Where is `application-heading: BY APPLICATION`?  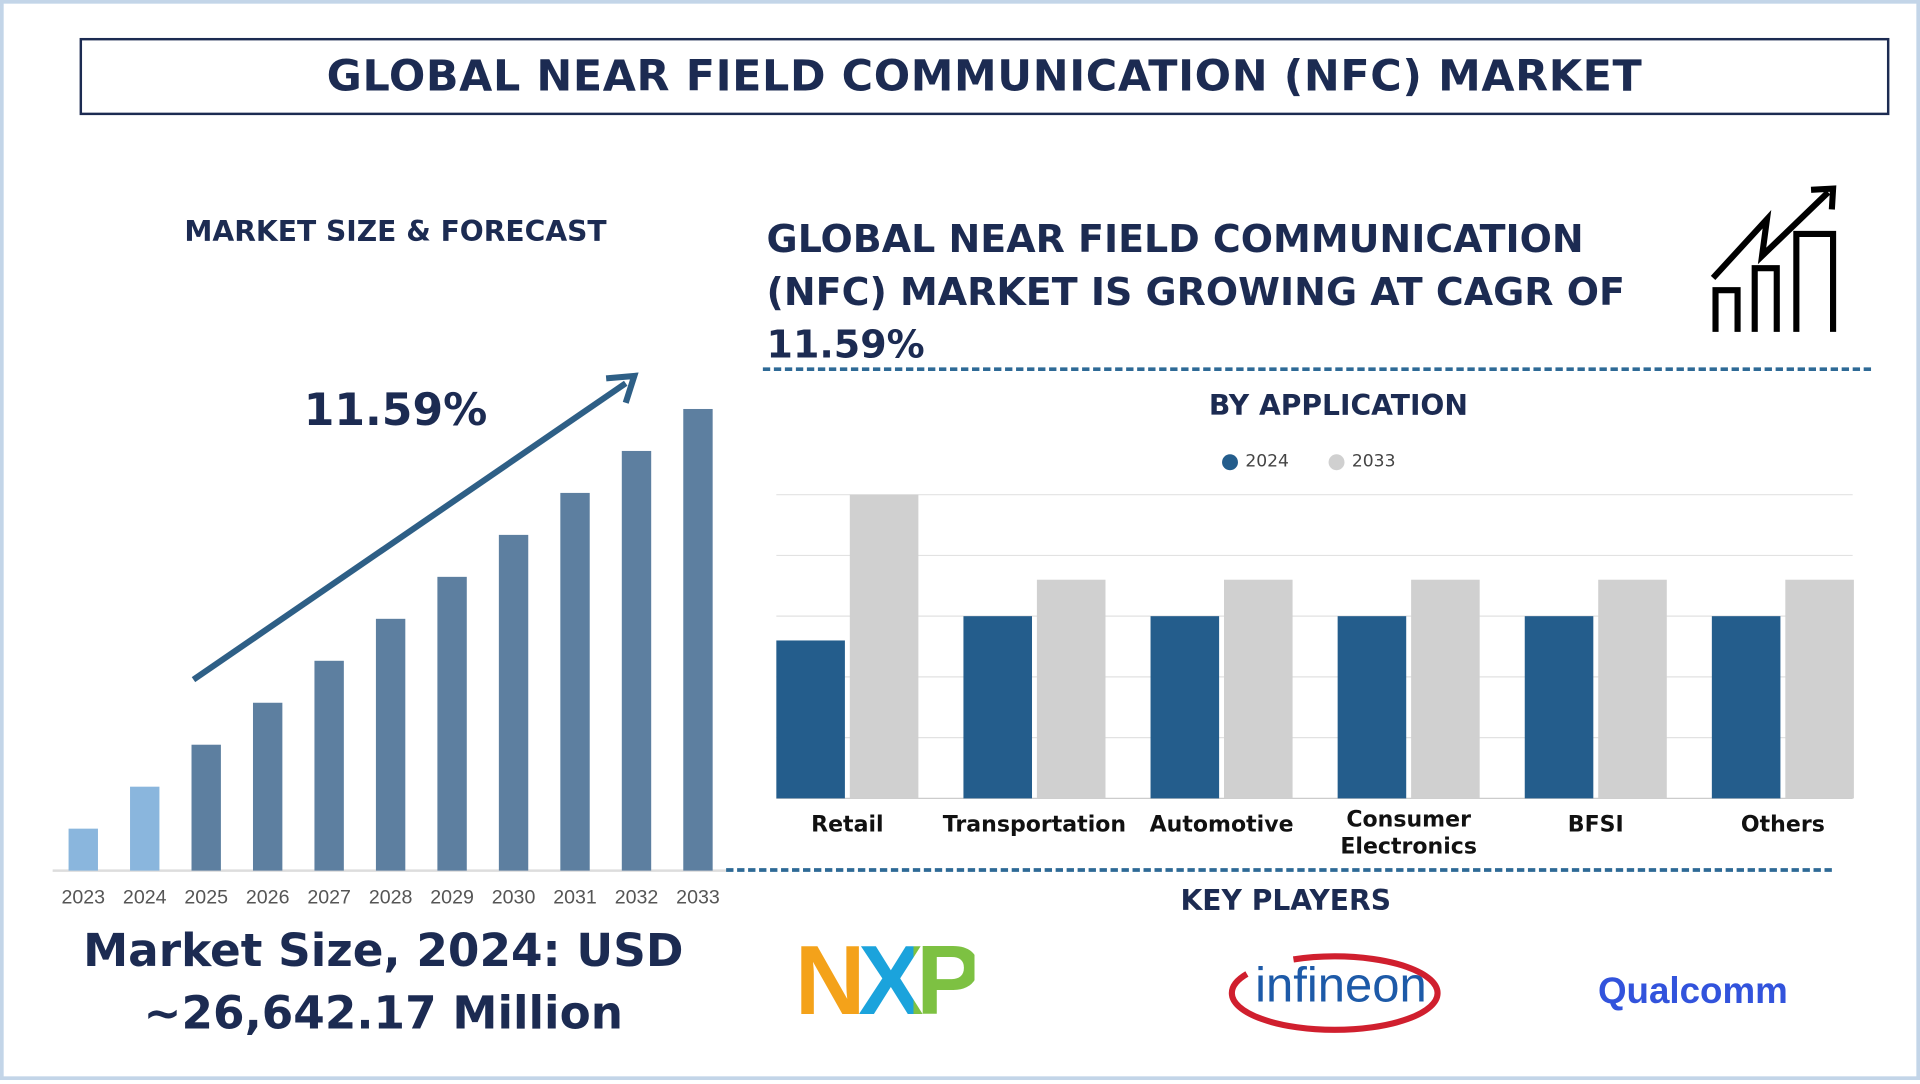 application-heading: BY APPLICATION is located at coordinates (1338, 406).